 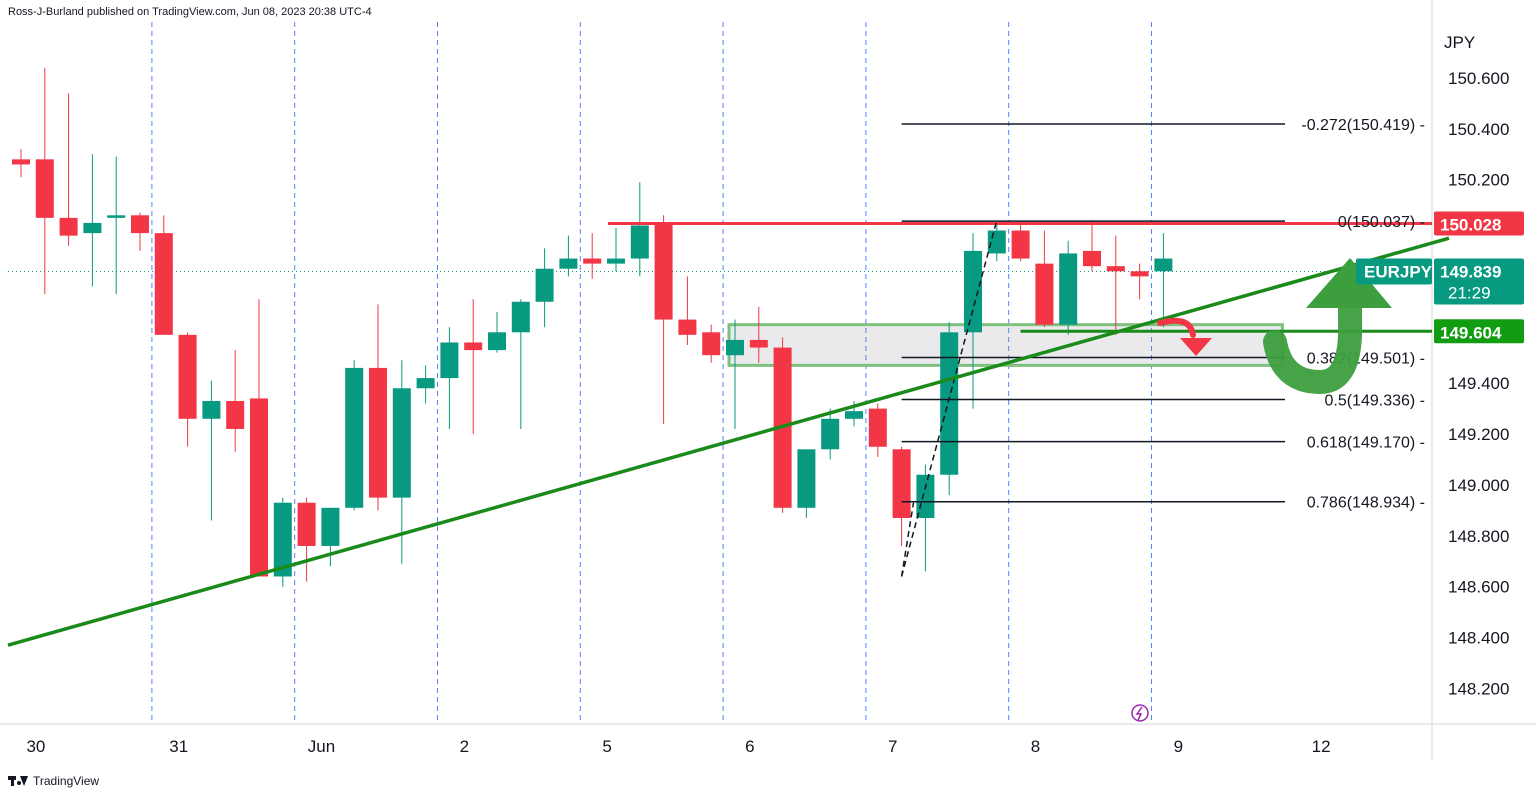 I want to click on y-tick-label: 148.400, so click(x=1478, y=638).